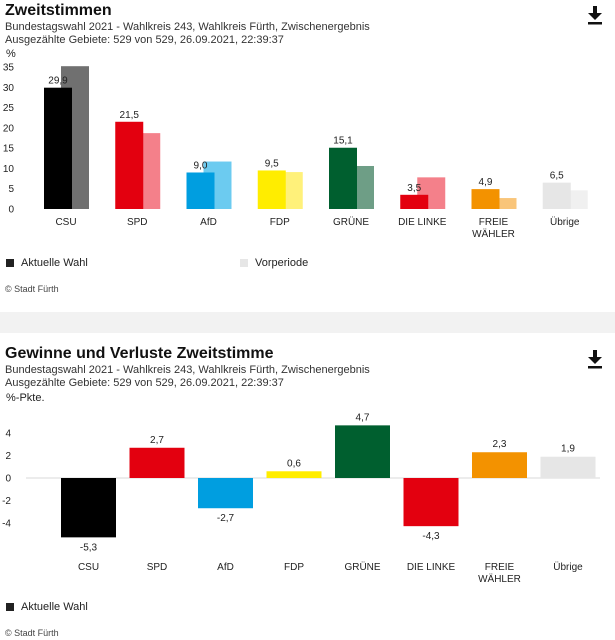 This screenshot has width=615, height=640. What do you see at coordinates (500, 444) in the screenshot?
I see `data-label: 2,3` at bounding box center [500, 444].